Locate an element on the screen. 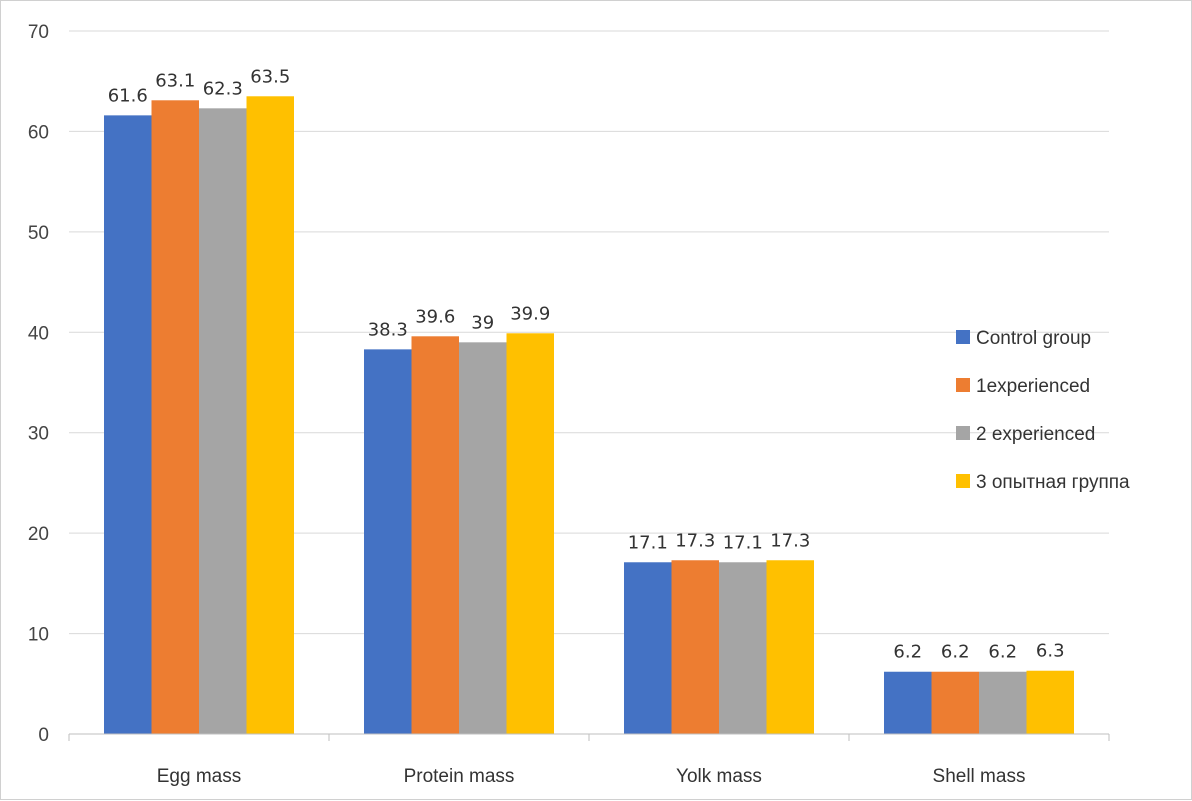 This screenshot has width=1192, height=801. category-label: Shell mass is located at coordinates (979, 776).